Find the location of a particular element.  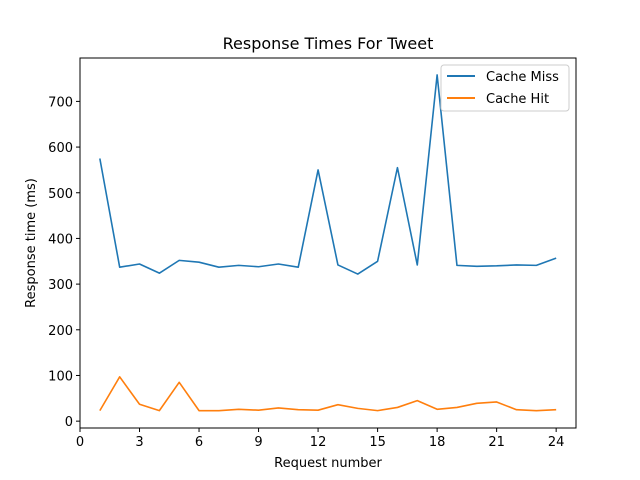

y-tick-label: 400 is located at coordinates (60, 239).